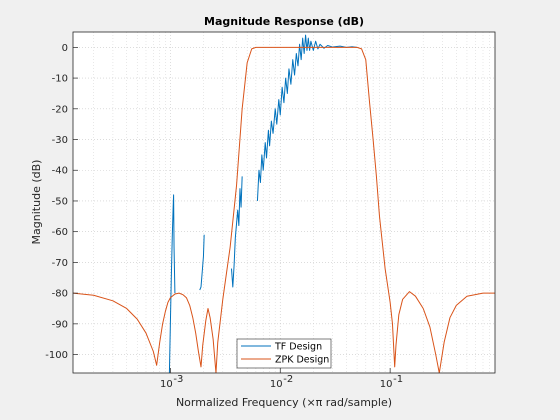 The image size is (560, 420). What do you see at coordinates (284, 21) in the screenshot?
I see `chart-title: Magnitude Response (dB)` at bounding box center [284, 21].